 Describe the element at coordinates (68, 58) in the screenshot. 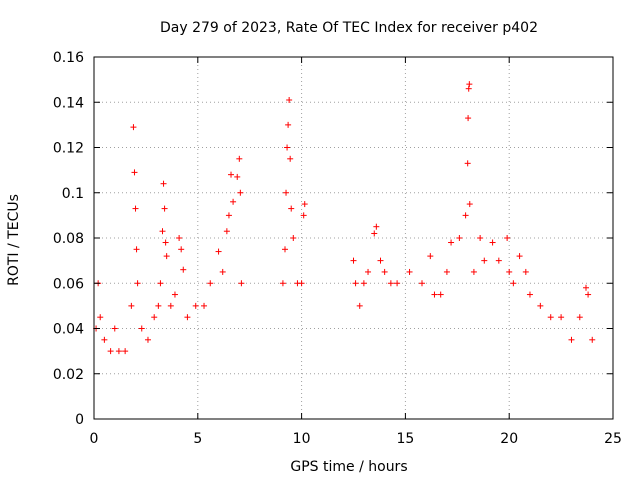

I see `y-tick-label: 0.16` at that location.